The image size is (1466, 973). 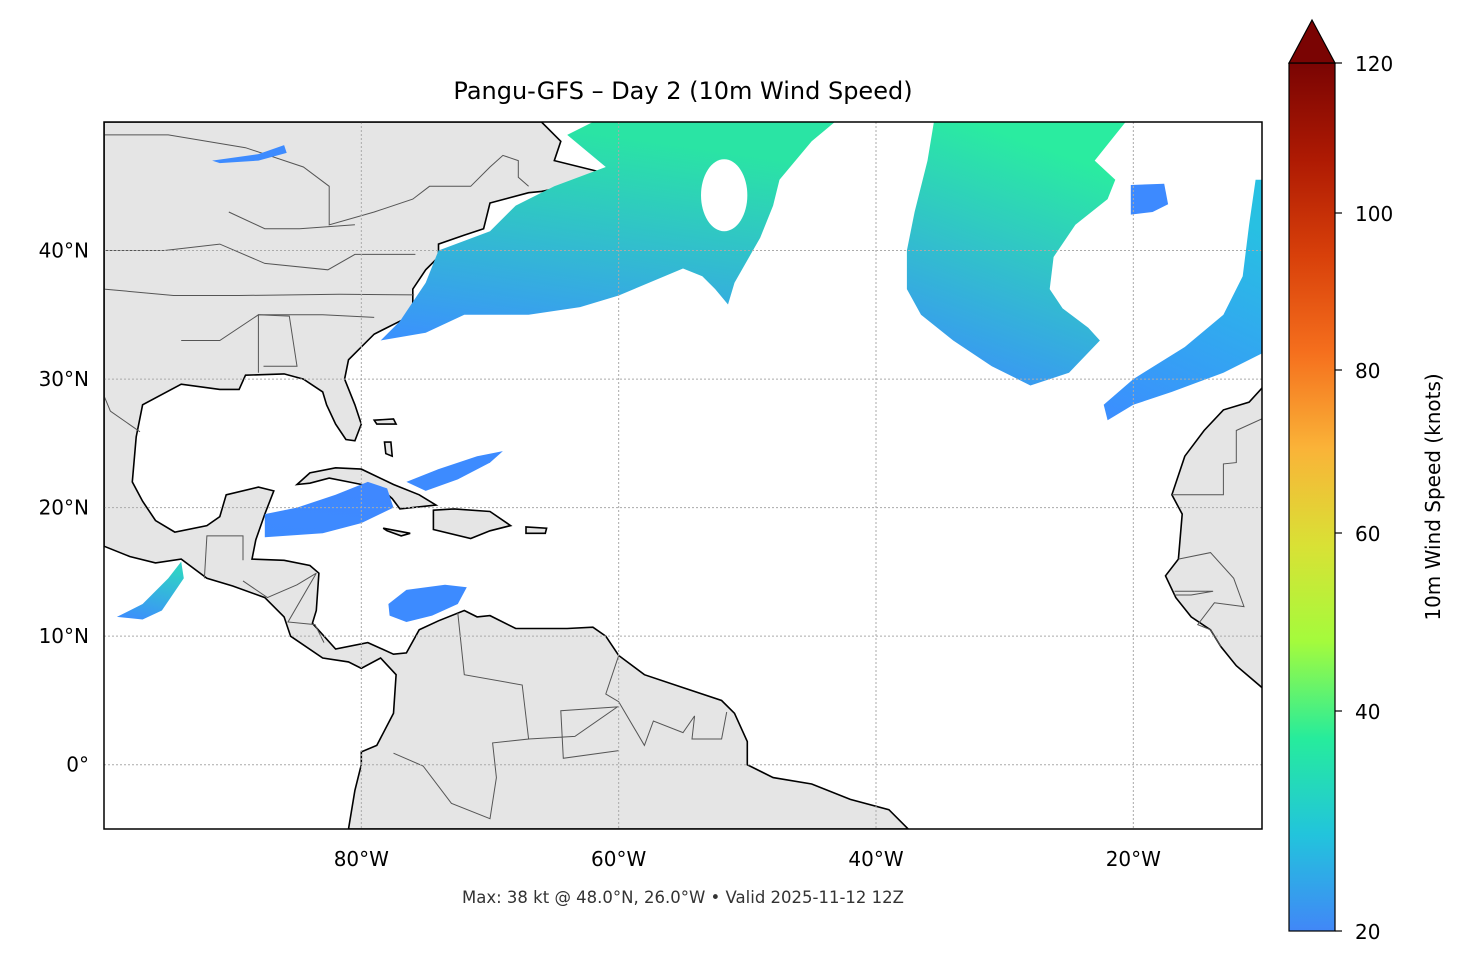 I want to click on lon-tick-label: 40°W, so click(x=875, y=859).